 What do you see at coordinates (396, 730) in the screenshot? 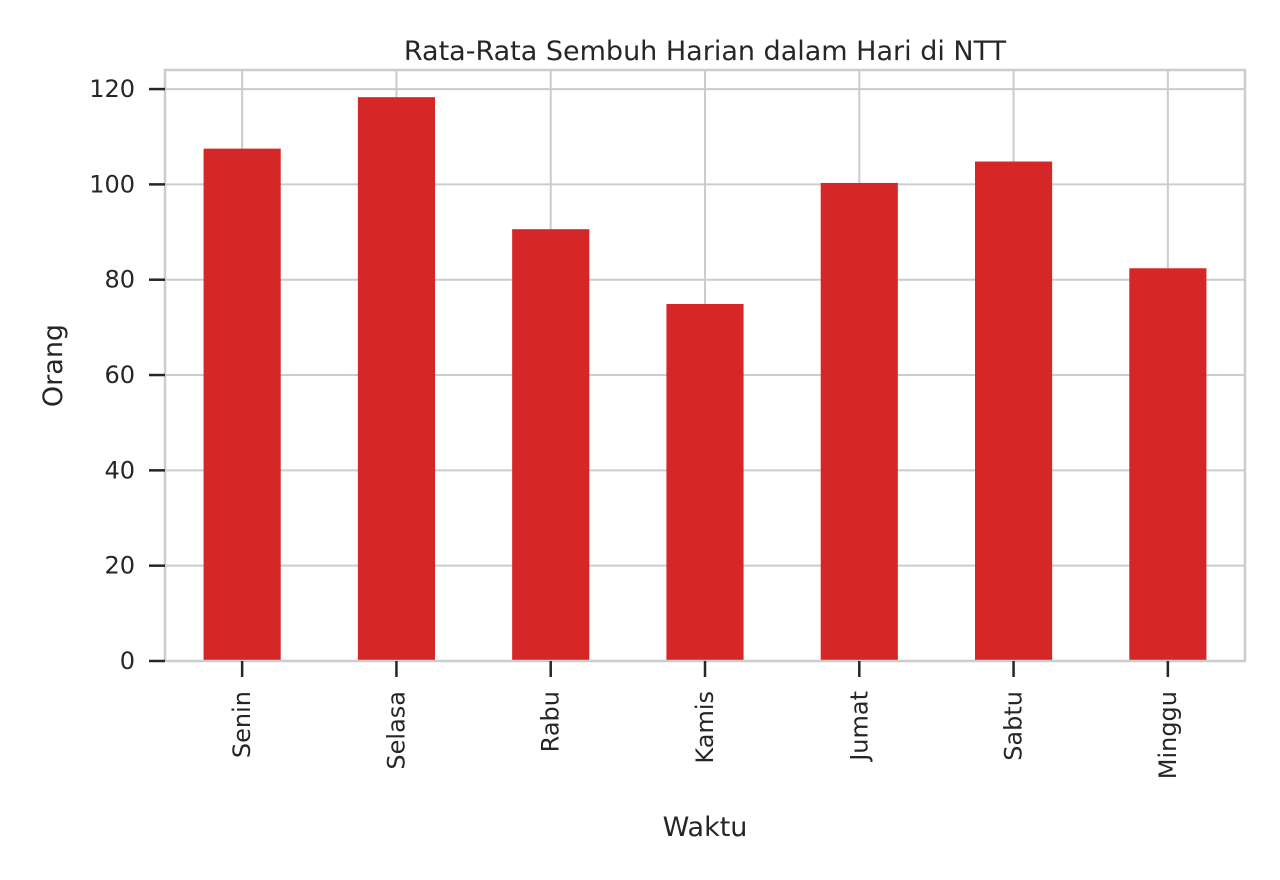
I see `x-tick-label: Selasa` at bounding box center [396, 730].